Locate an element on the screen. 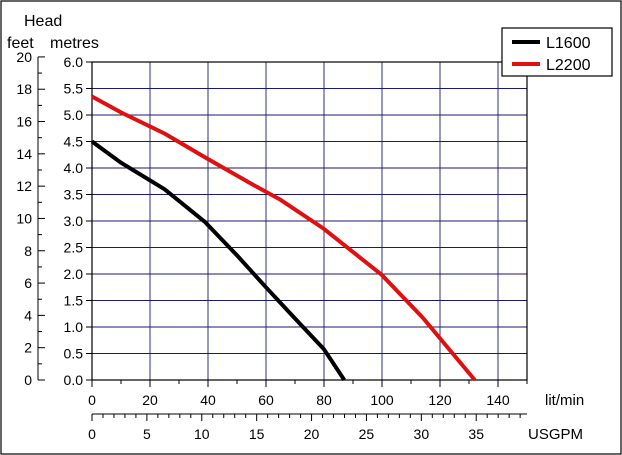 This screenshot has width=622, height=455. feet-axis-label: feet is located at coordinates (20, 43).